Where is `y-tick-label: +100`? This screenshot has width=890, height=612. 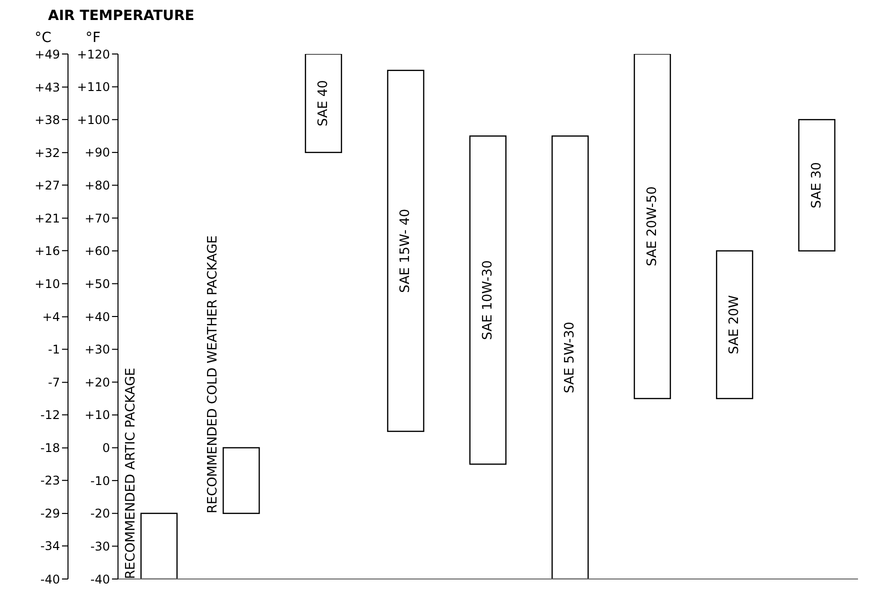 y-tick-label: +100 is located at coordinates (93, 119).